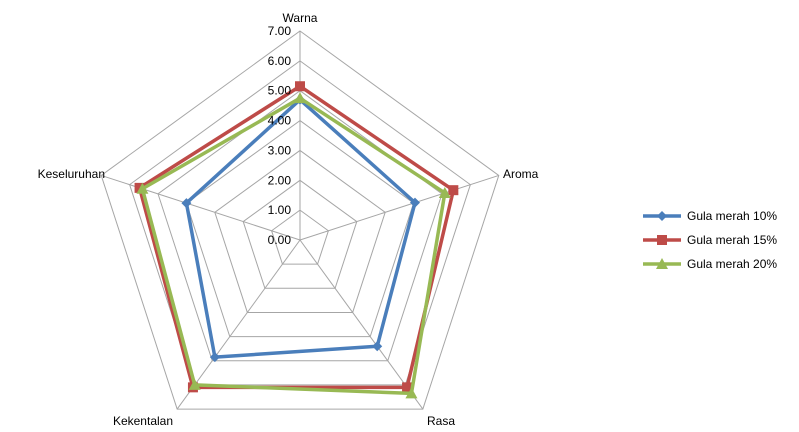  What do you see at coordinates (280, 91) in the screenshot?
I see `tick-label: 5.00` at bounding box center [280, 91].